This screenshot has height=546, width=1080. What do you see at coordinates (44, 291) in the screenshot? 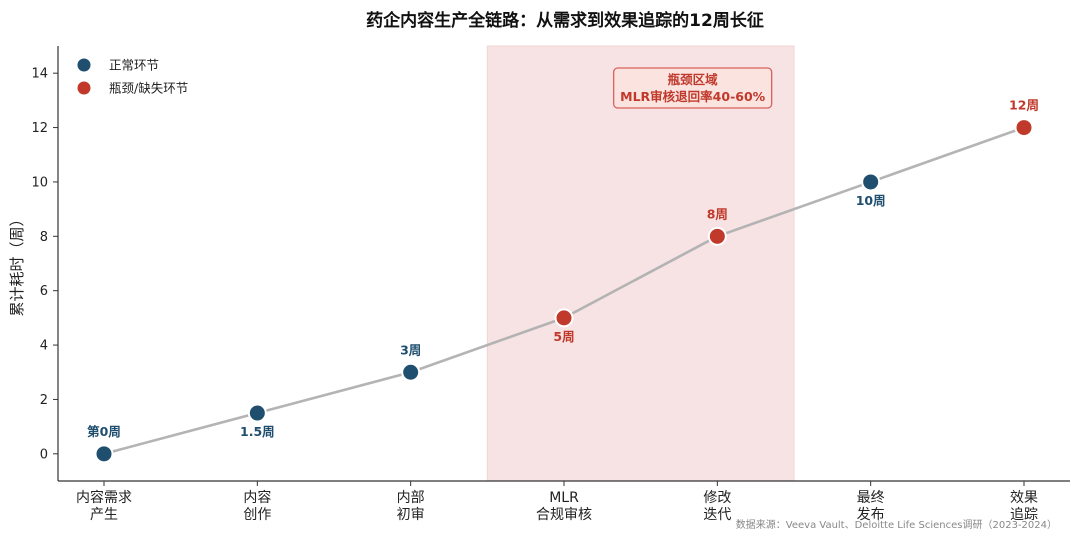
I see `y-tick-label: 6` at bounding box center [44, 291].